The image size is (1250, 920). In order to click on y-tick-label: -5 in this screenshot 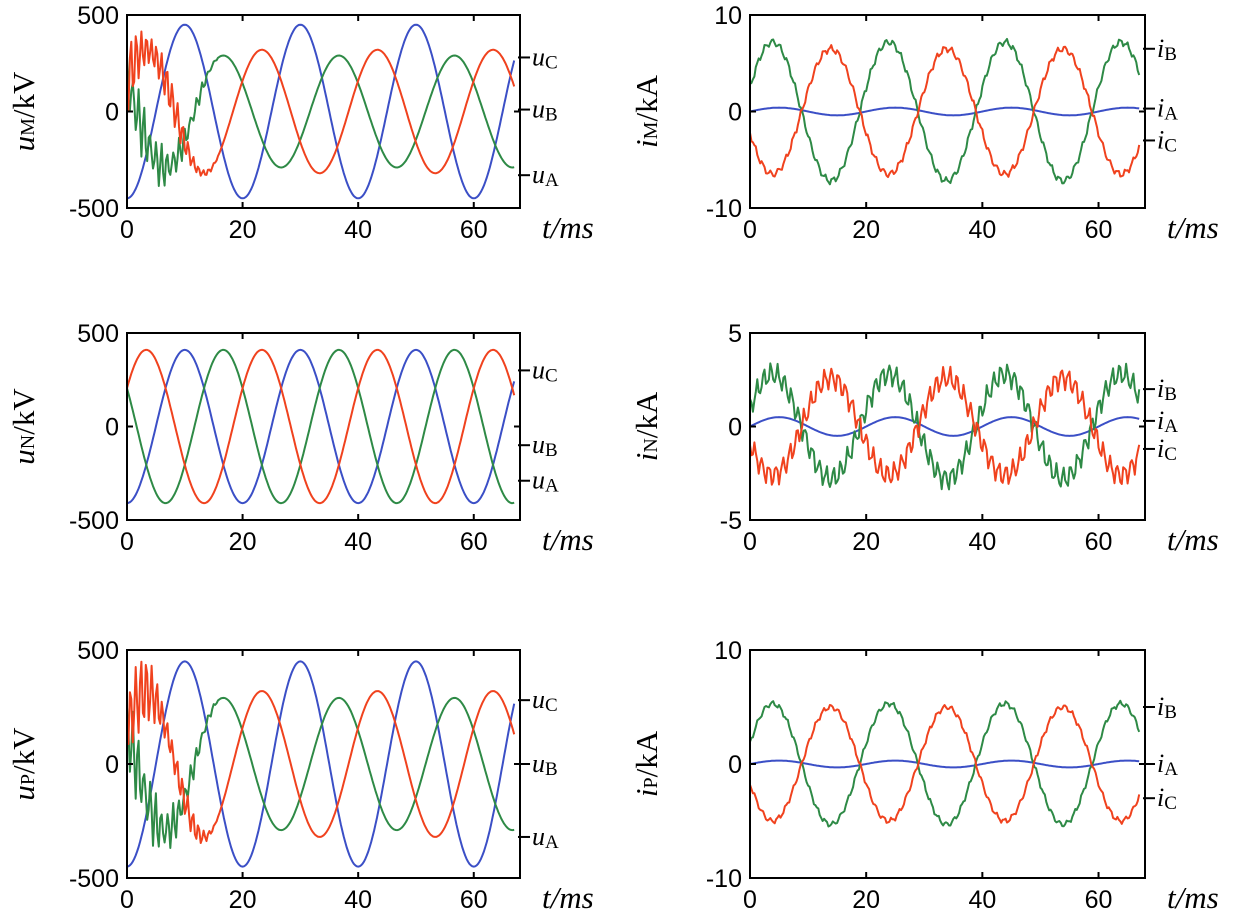, I will do `click(731, 521)`.